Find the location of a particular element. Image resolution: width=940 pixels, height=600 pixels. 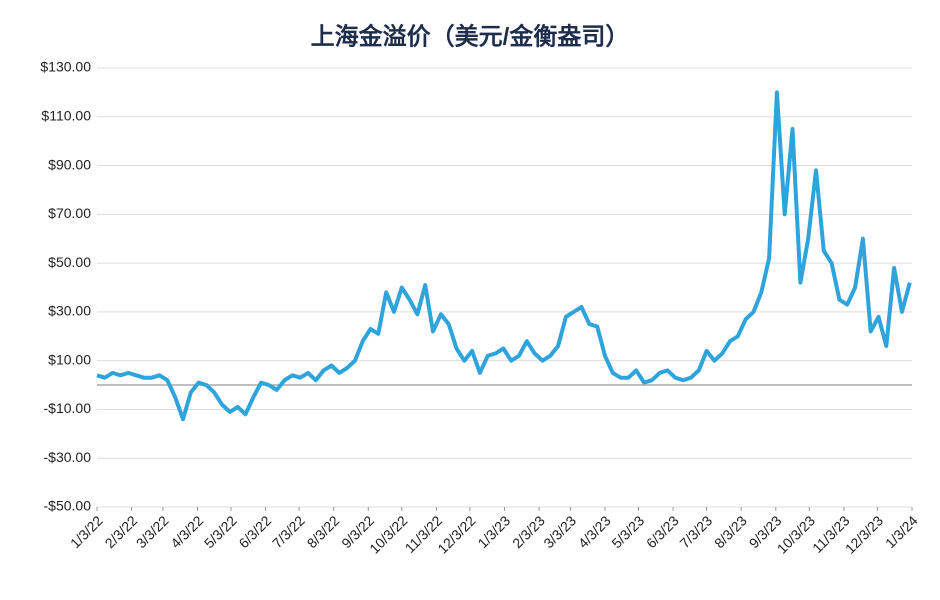

x-tick-label: 6/3/23 is located at coordinates (662, 531).